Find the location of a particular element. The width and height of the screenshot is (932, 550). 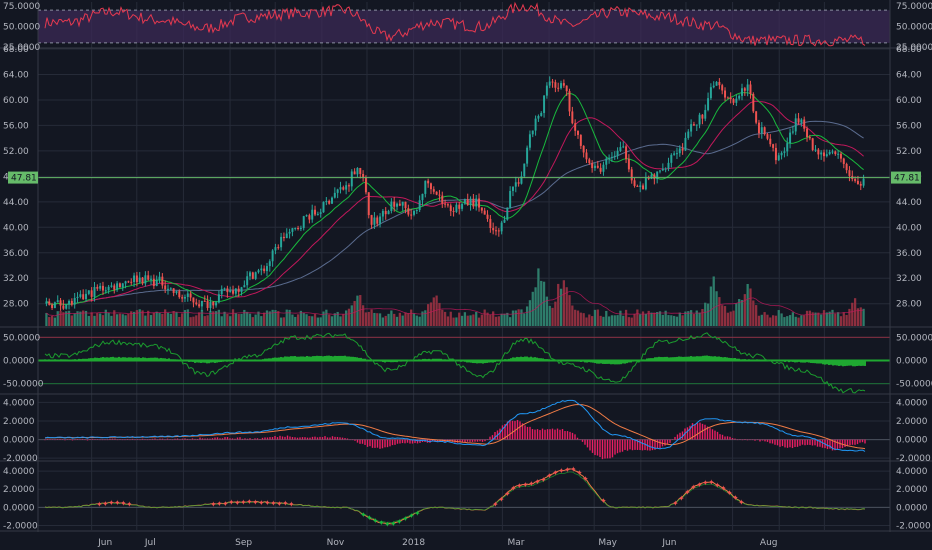

price-left-tick-6: 44.00 is located at coordinates (16, 203).